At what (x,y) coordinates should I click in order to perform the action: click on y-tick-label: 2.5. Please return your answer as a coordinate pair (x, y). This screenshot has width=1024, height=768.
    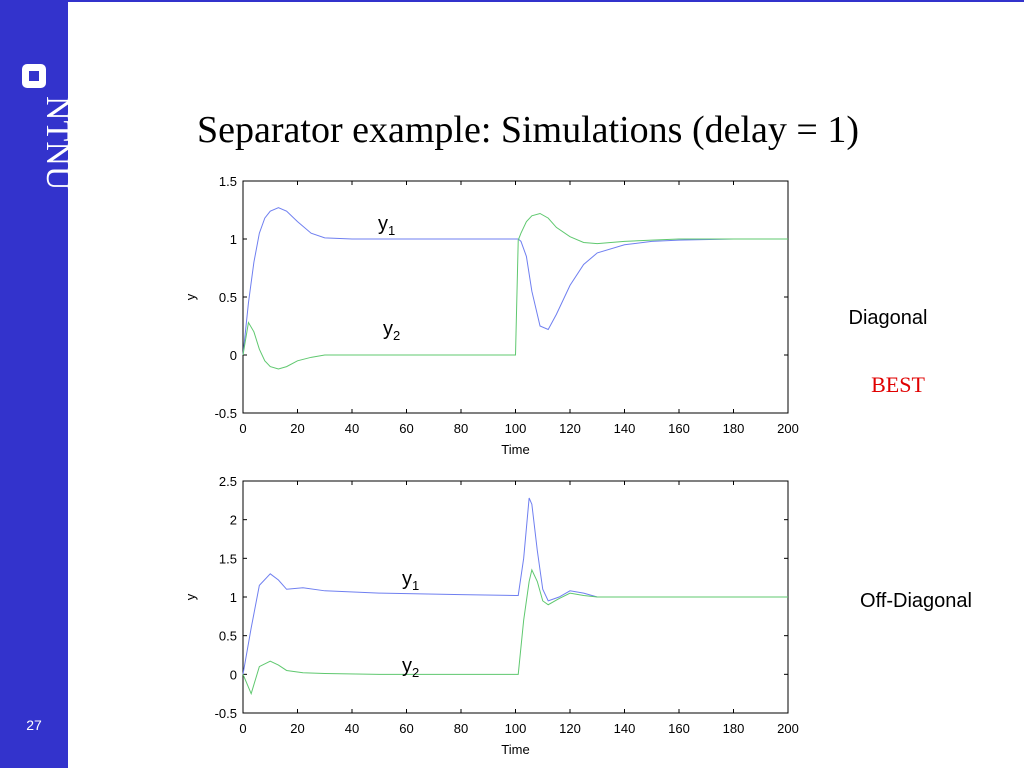
    Looking at the image, I should click on (228, 481).